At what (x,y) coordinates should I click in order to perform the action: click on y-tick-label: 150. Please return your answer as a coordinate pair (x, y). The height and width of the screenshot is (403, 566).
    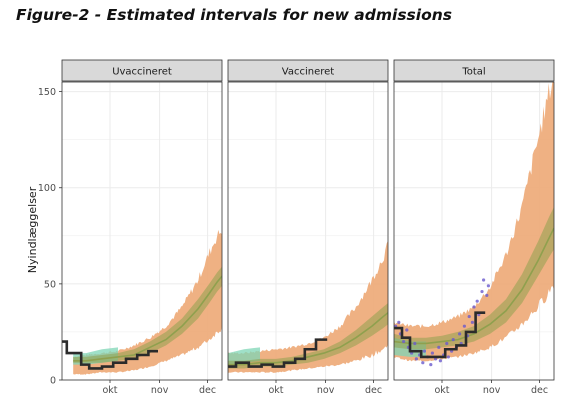
    Looking at the image, I should click on (47, 92).